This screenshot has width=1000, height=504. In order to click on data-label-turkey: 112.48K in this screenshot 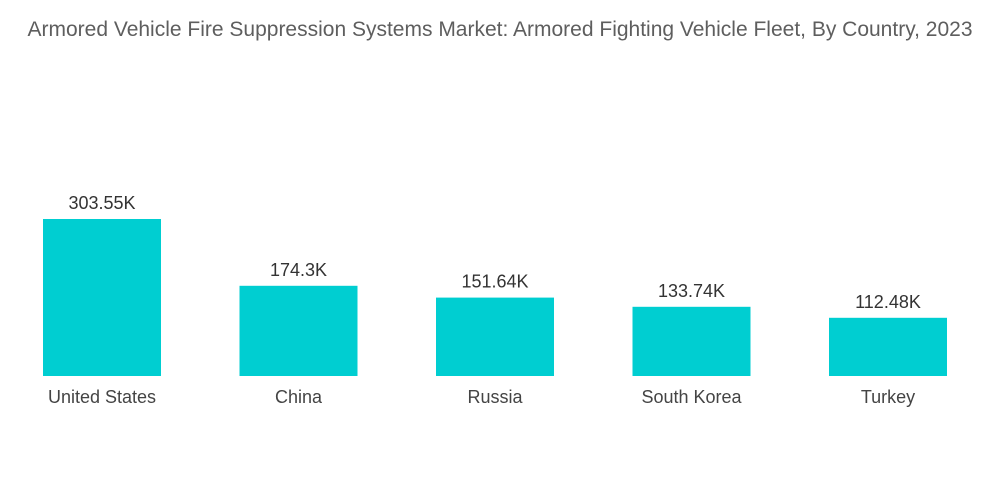, I will do `click(888, 302)`.